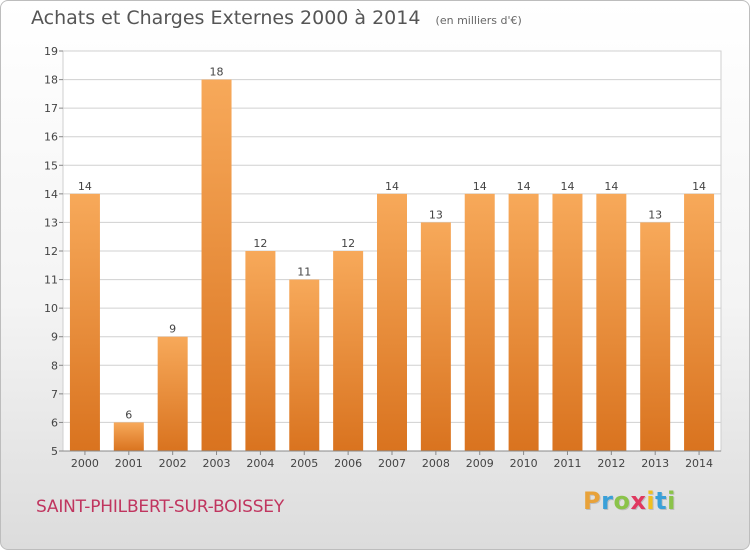 The image size is (750, 550). I want to click on y-tick-label: 18, so click(51, 80).